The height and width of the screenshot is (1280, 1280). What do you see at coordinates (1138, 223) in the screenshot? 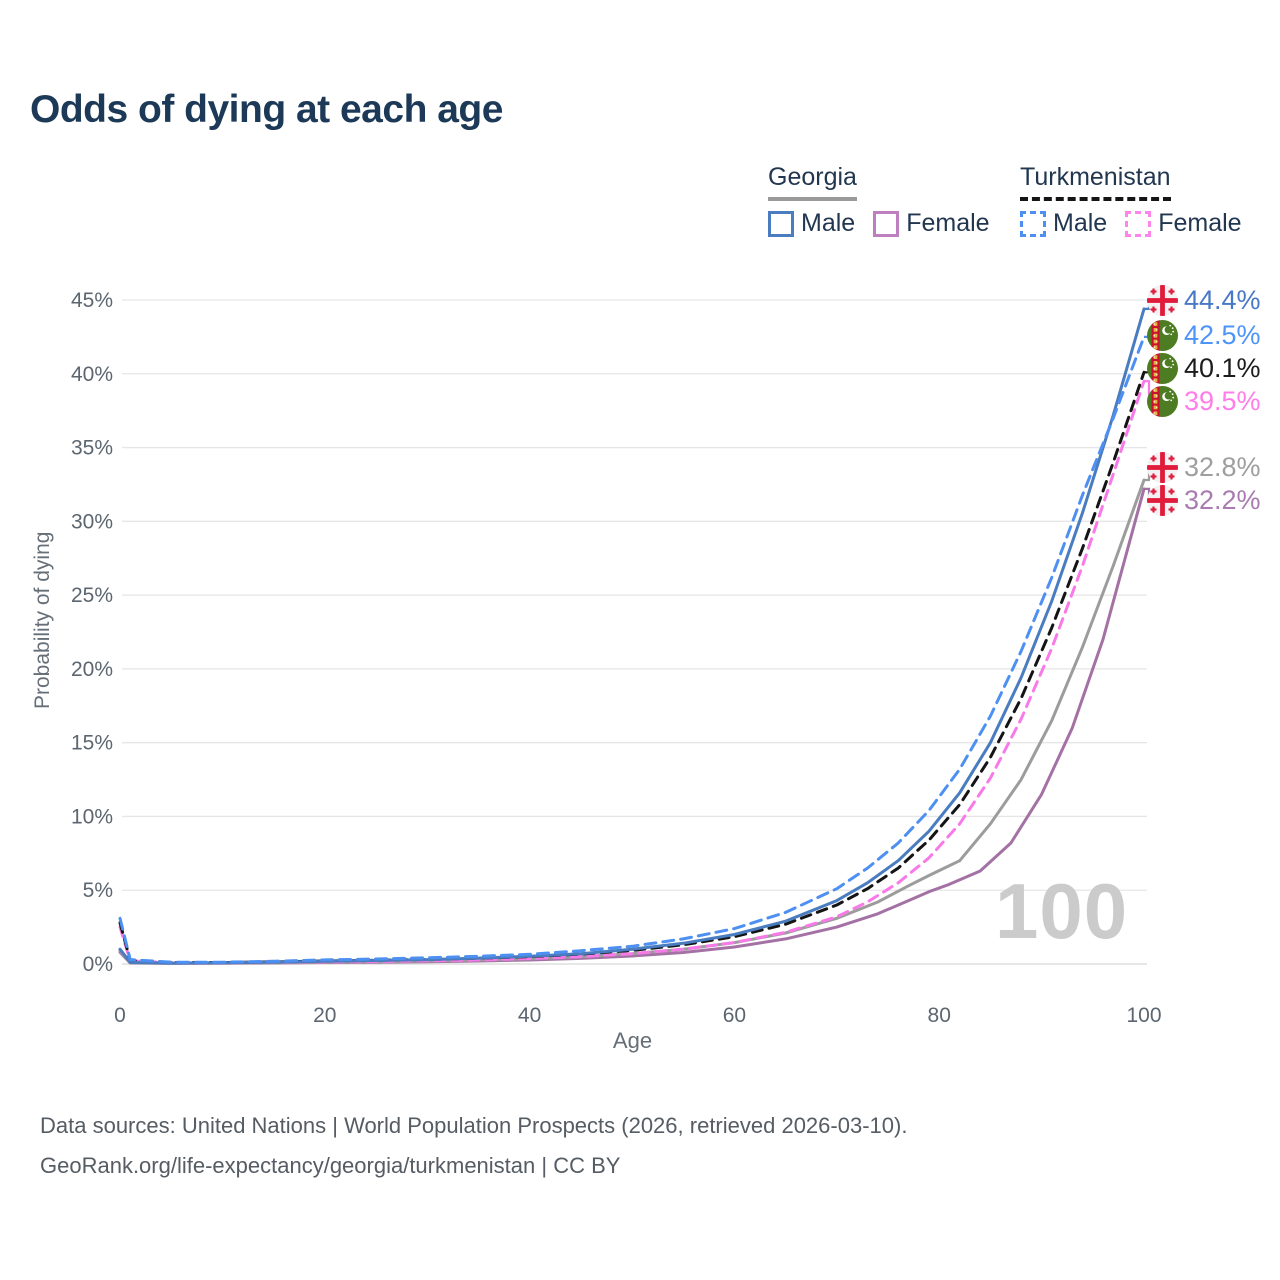
I see `turkmenistan-female-swatch-icon` at bounding box center [1138, 223].